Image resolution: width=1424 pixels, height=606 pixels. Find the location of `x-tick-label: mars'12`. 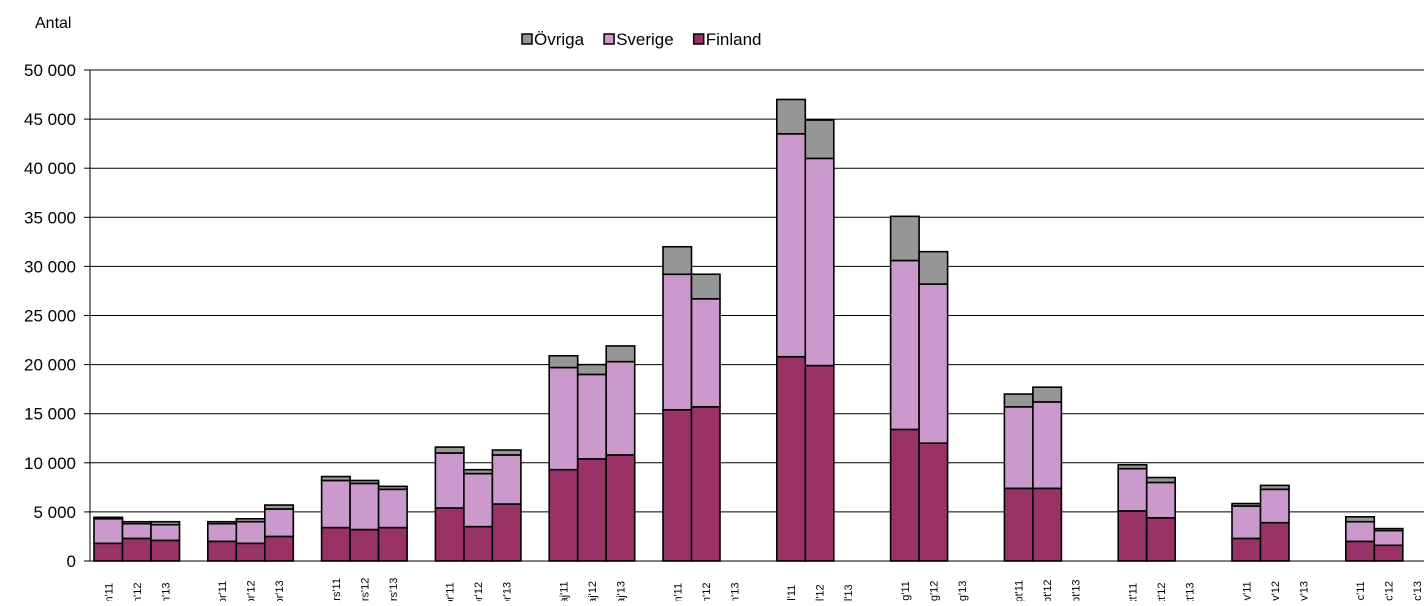

x-tick-label: mars'12 is located at coordinates (365, 589).